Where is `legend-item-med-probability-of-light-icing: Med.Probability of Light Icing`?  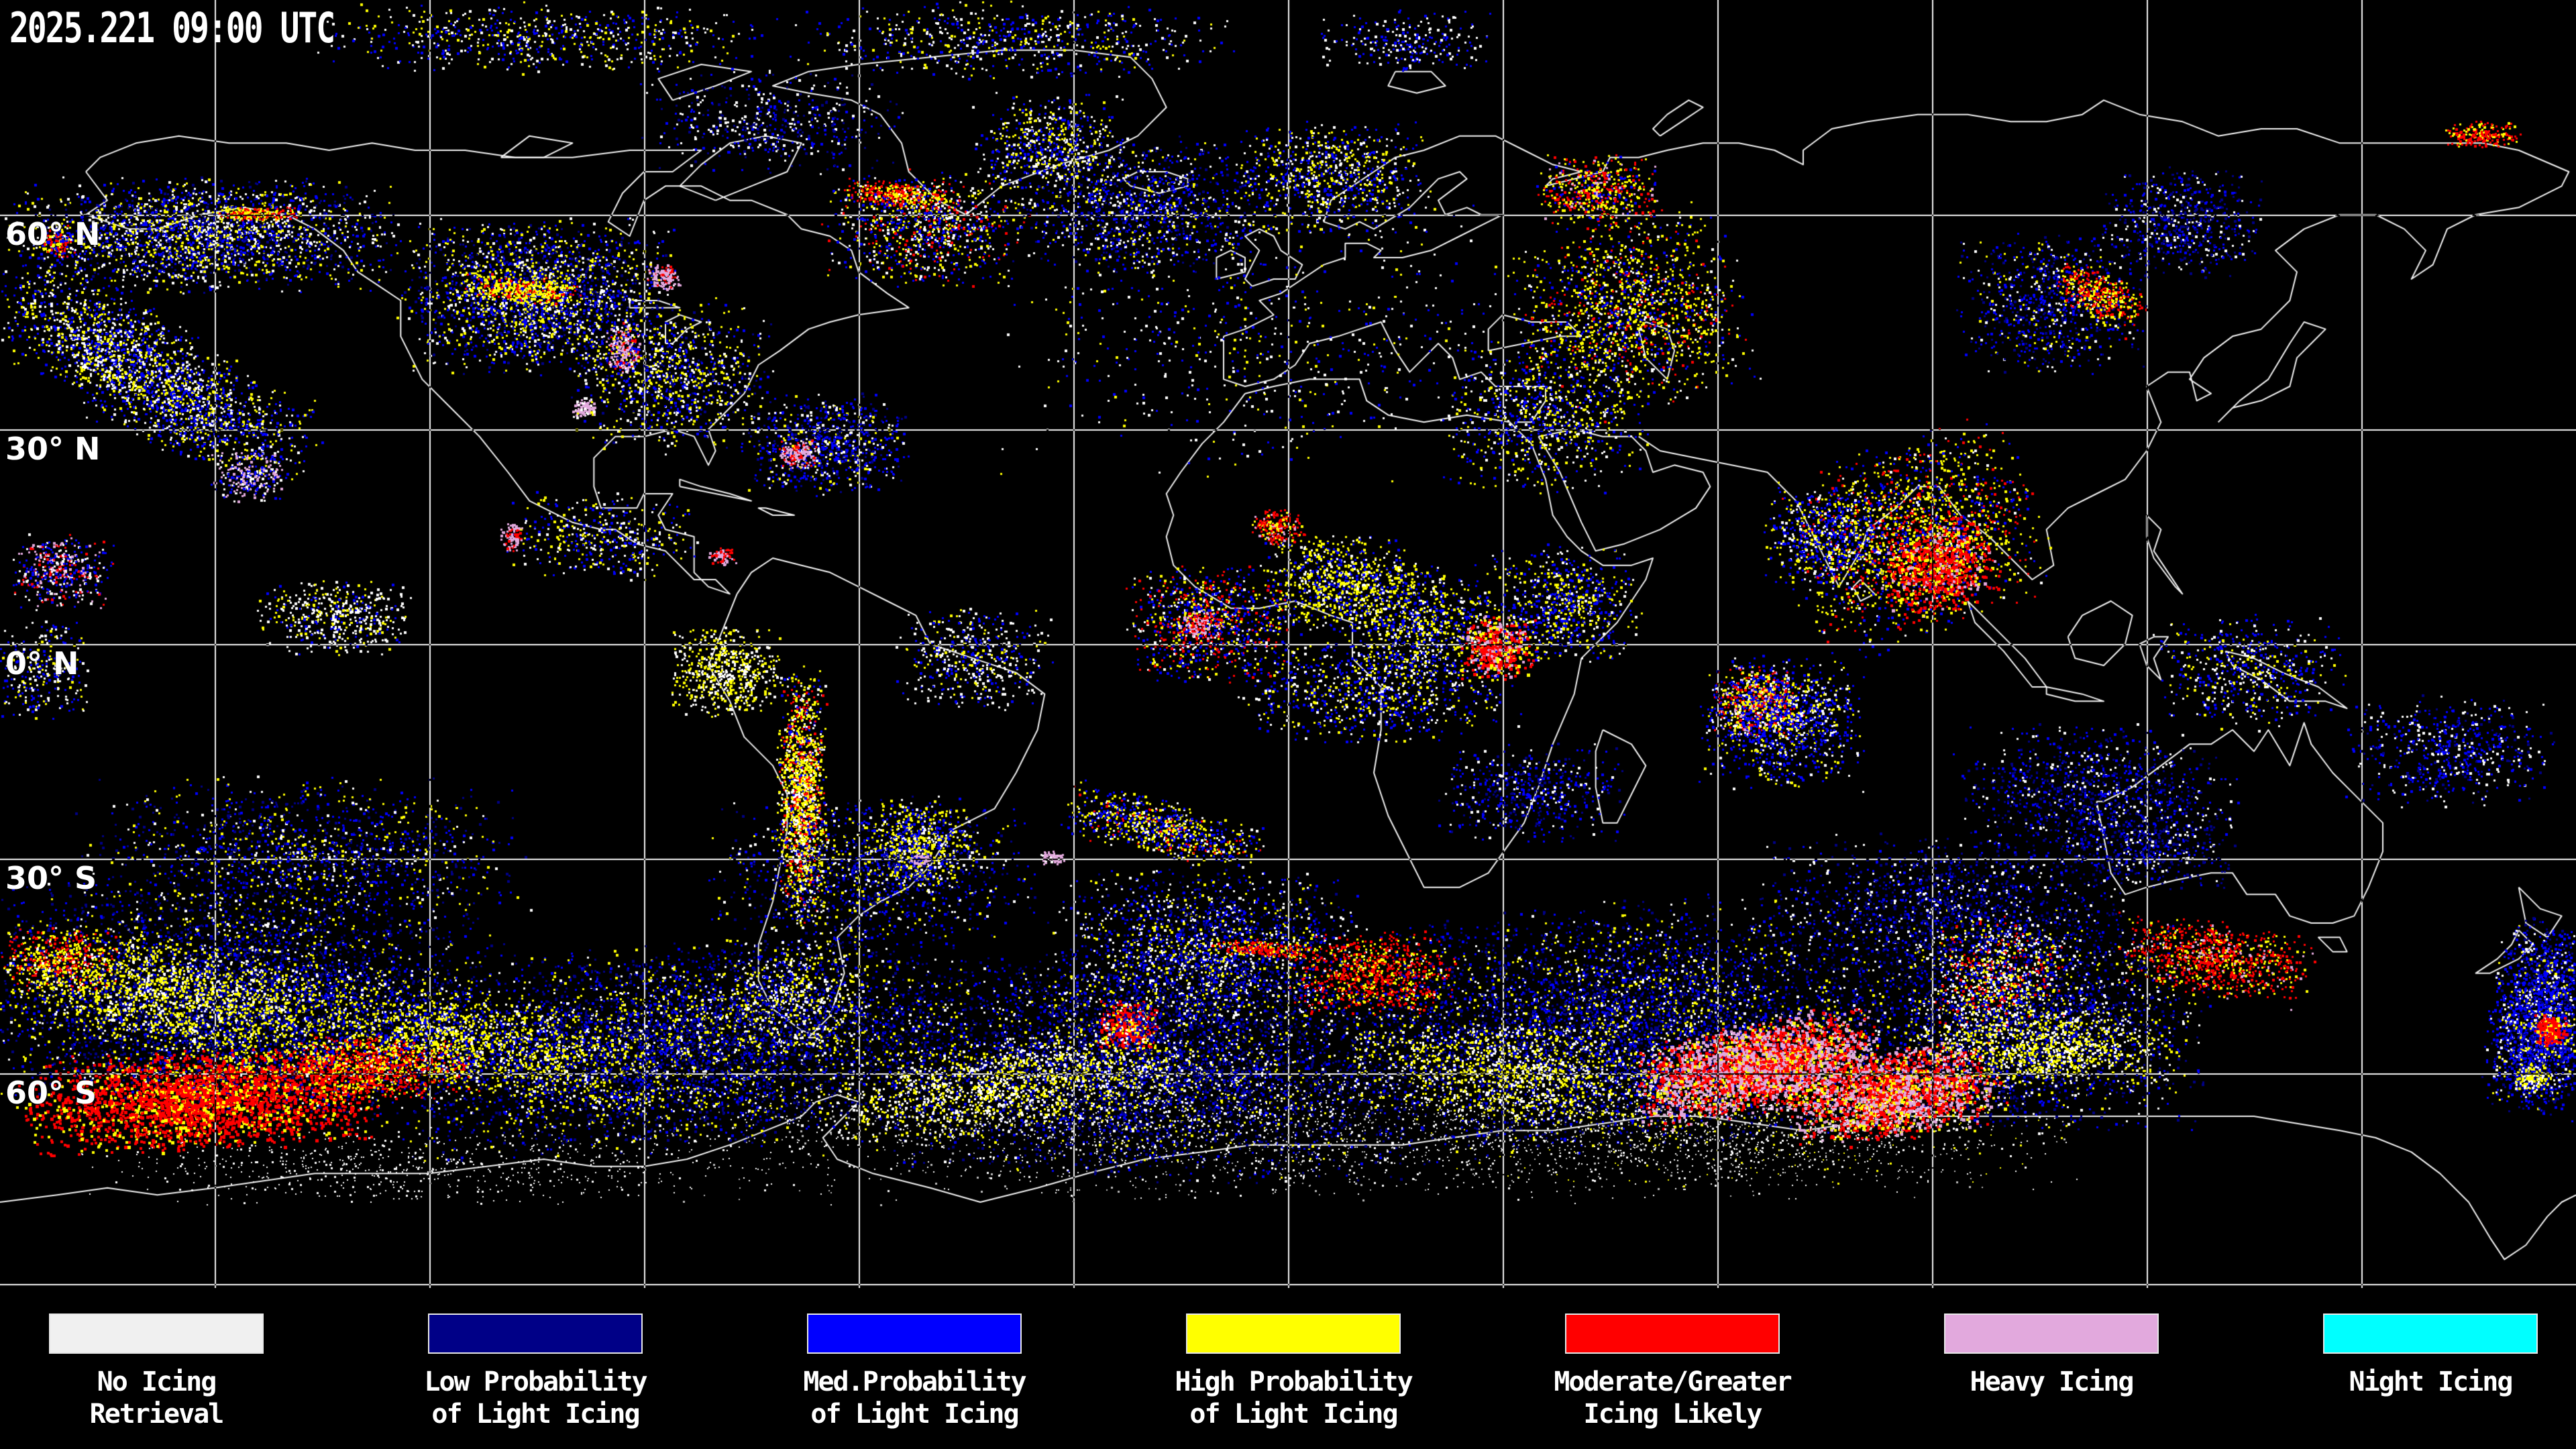 legend-item-med-probability-of-light-icing: Med.Probability of Light Icing is located at coordinates (914, 1359).